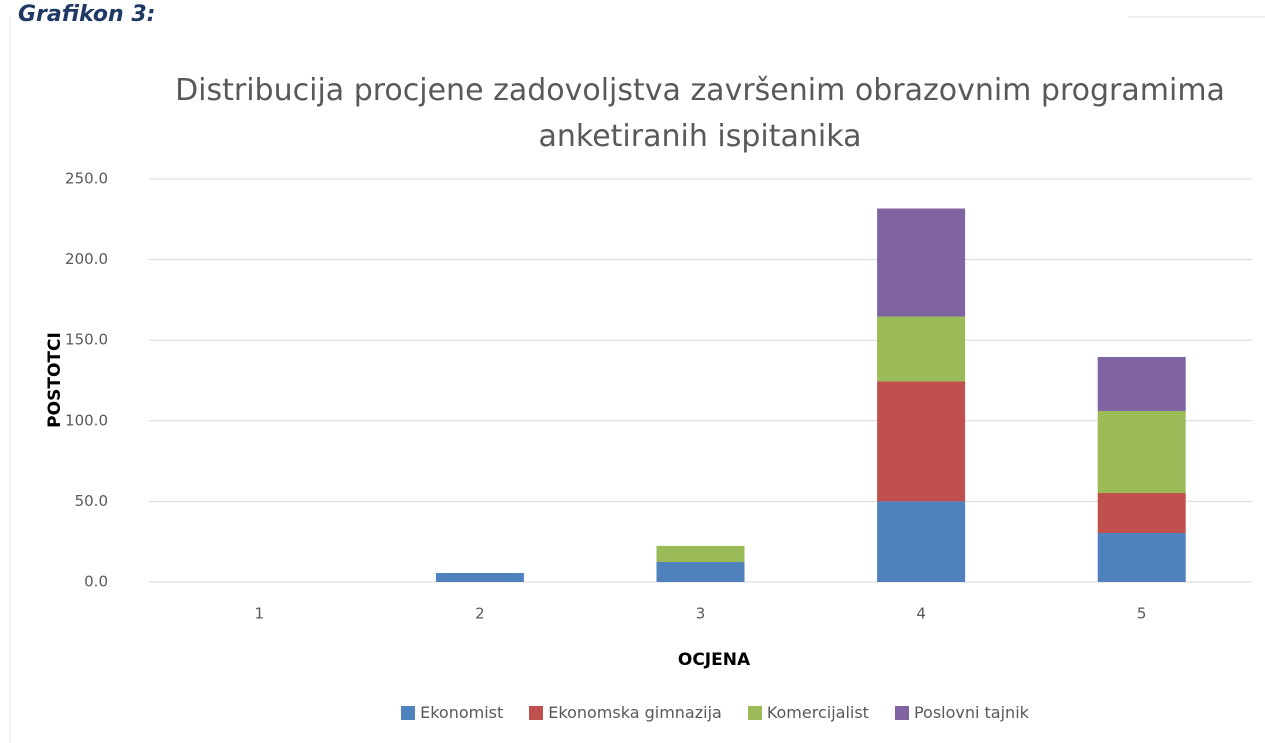 This screenshot has width=1265, height=743. Describe the element at coordinates (971, 712) in the screenshot. I see `legend-label: Poslovni tajnik` at that location.